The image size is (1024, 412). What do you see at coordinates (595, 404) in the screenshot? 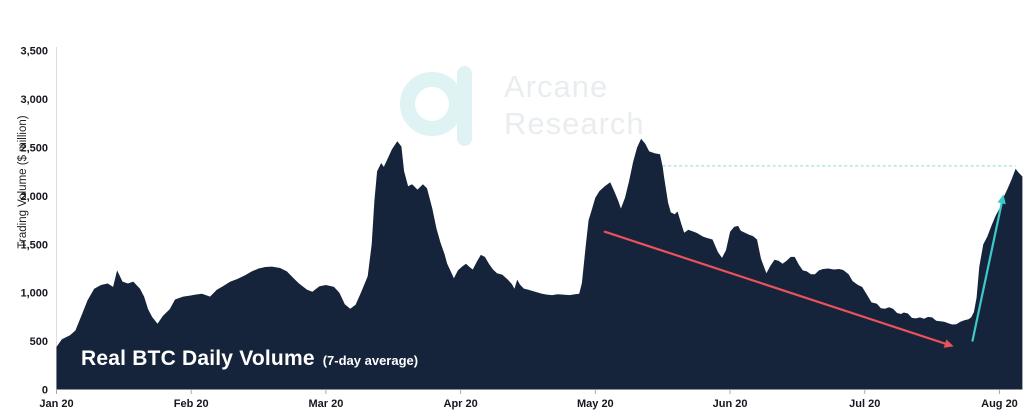
I see `x-axis-tick-label: May 20` at bounding box center [595, 404].